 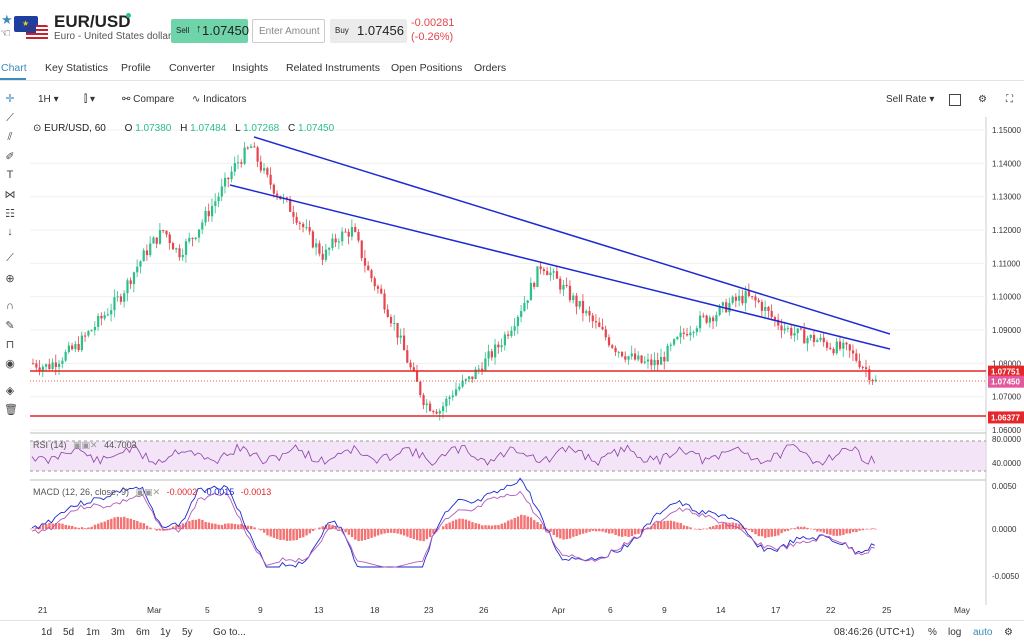 I want to click on hand-icon: ☜, so click(x=5, y=33).